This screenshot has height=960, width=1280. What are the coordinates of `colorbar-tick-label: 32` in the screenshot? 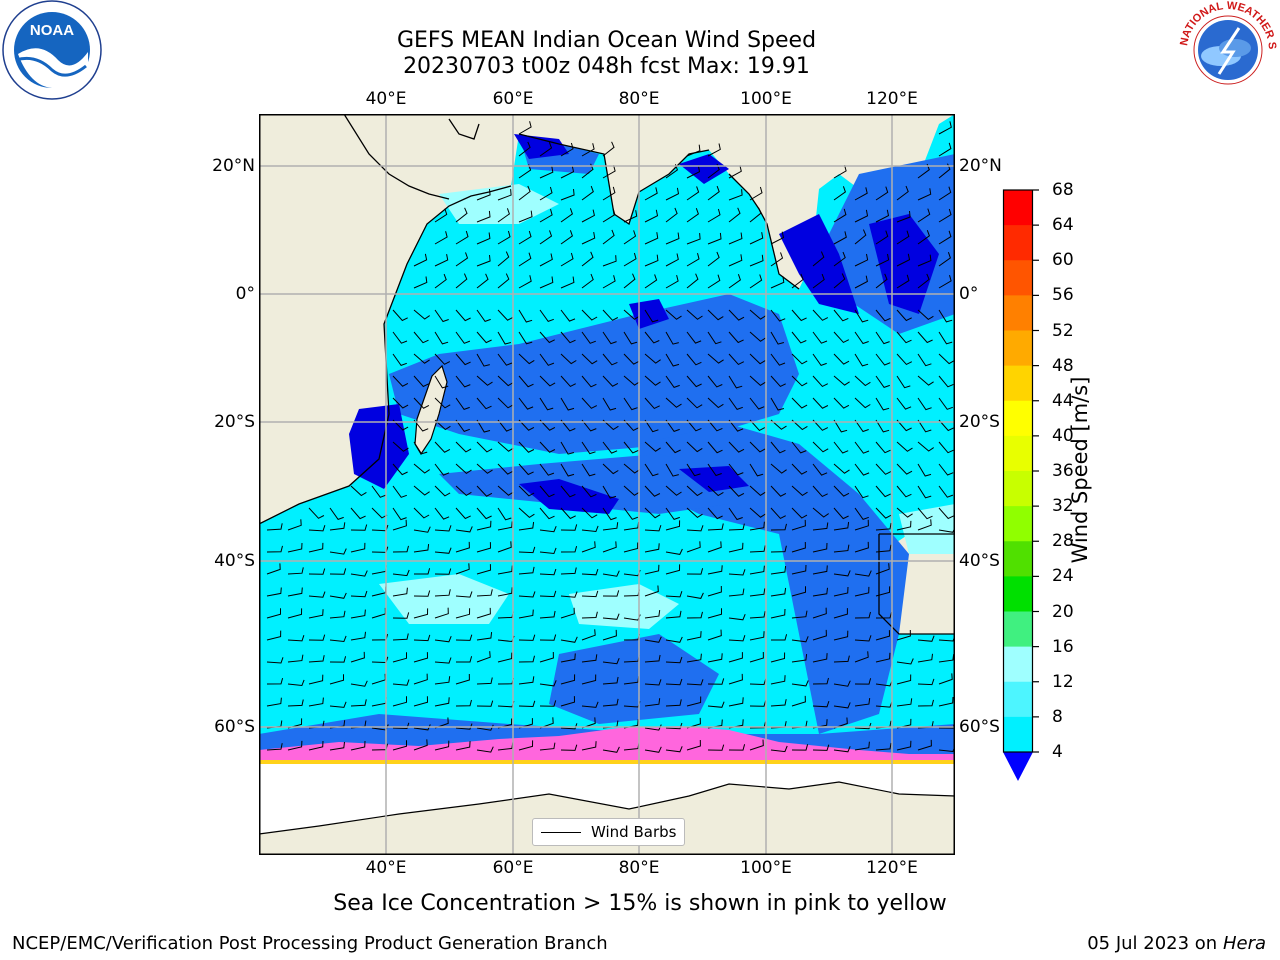 It's located at (1063, 506).